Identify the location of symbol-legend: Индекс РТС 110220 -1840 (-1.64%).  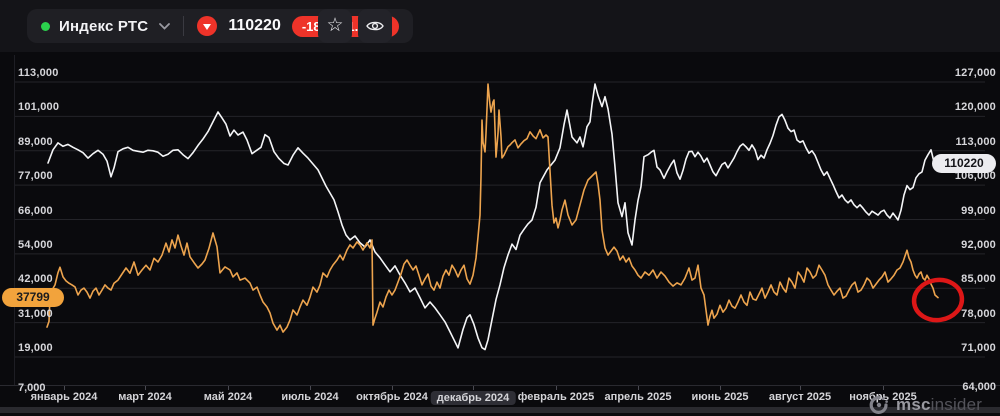
(220, 26).